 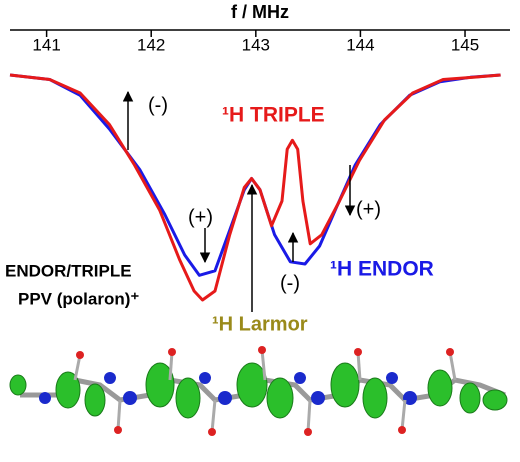 What do you see at coordinates (68, 270) in the screenshot?
I see `annotation: ENDOR/TRIPLE` at bounding box center [68, 270].